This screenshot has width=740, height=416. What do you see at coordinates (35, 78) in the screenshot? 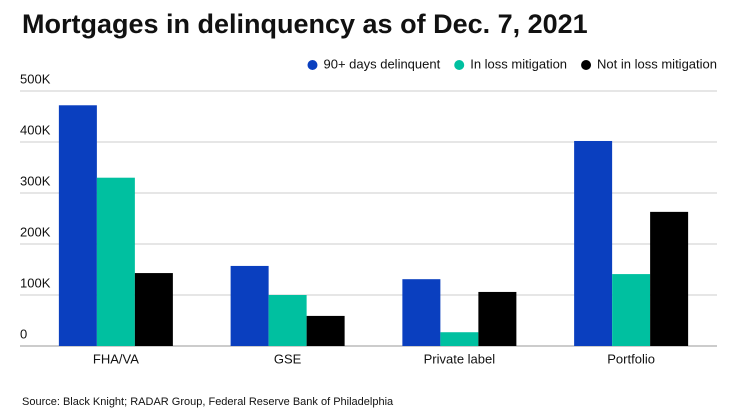
I see `y-tick-label: 500K` at bounding box center [35, 78].